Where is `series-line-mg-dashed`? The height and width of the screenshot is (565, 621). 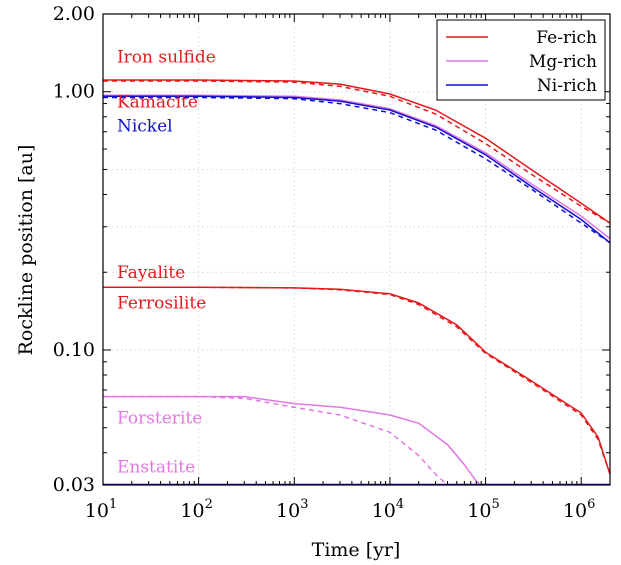
series-line-mg-dashed is located at coordinates (276, 440).